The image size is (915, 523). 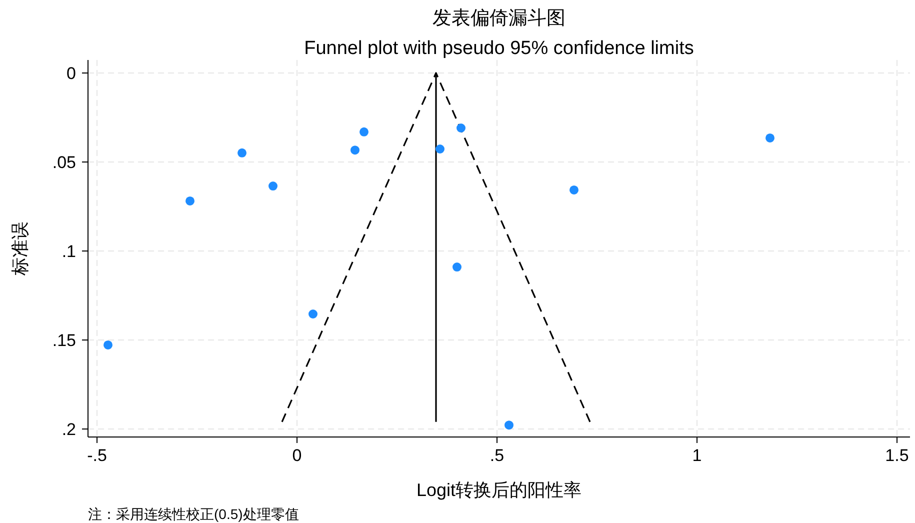 What do you see at coordinates (71, 73) in the screenshot?
I see `y-tick-label: 0` at bounding box center [71, 73].